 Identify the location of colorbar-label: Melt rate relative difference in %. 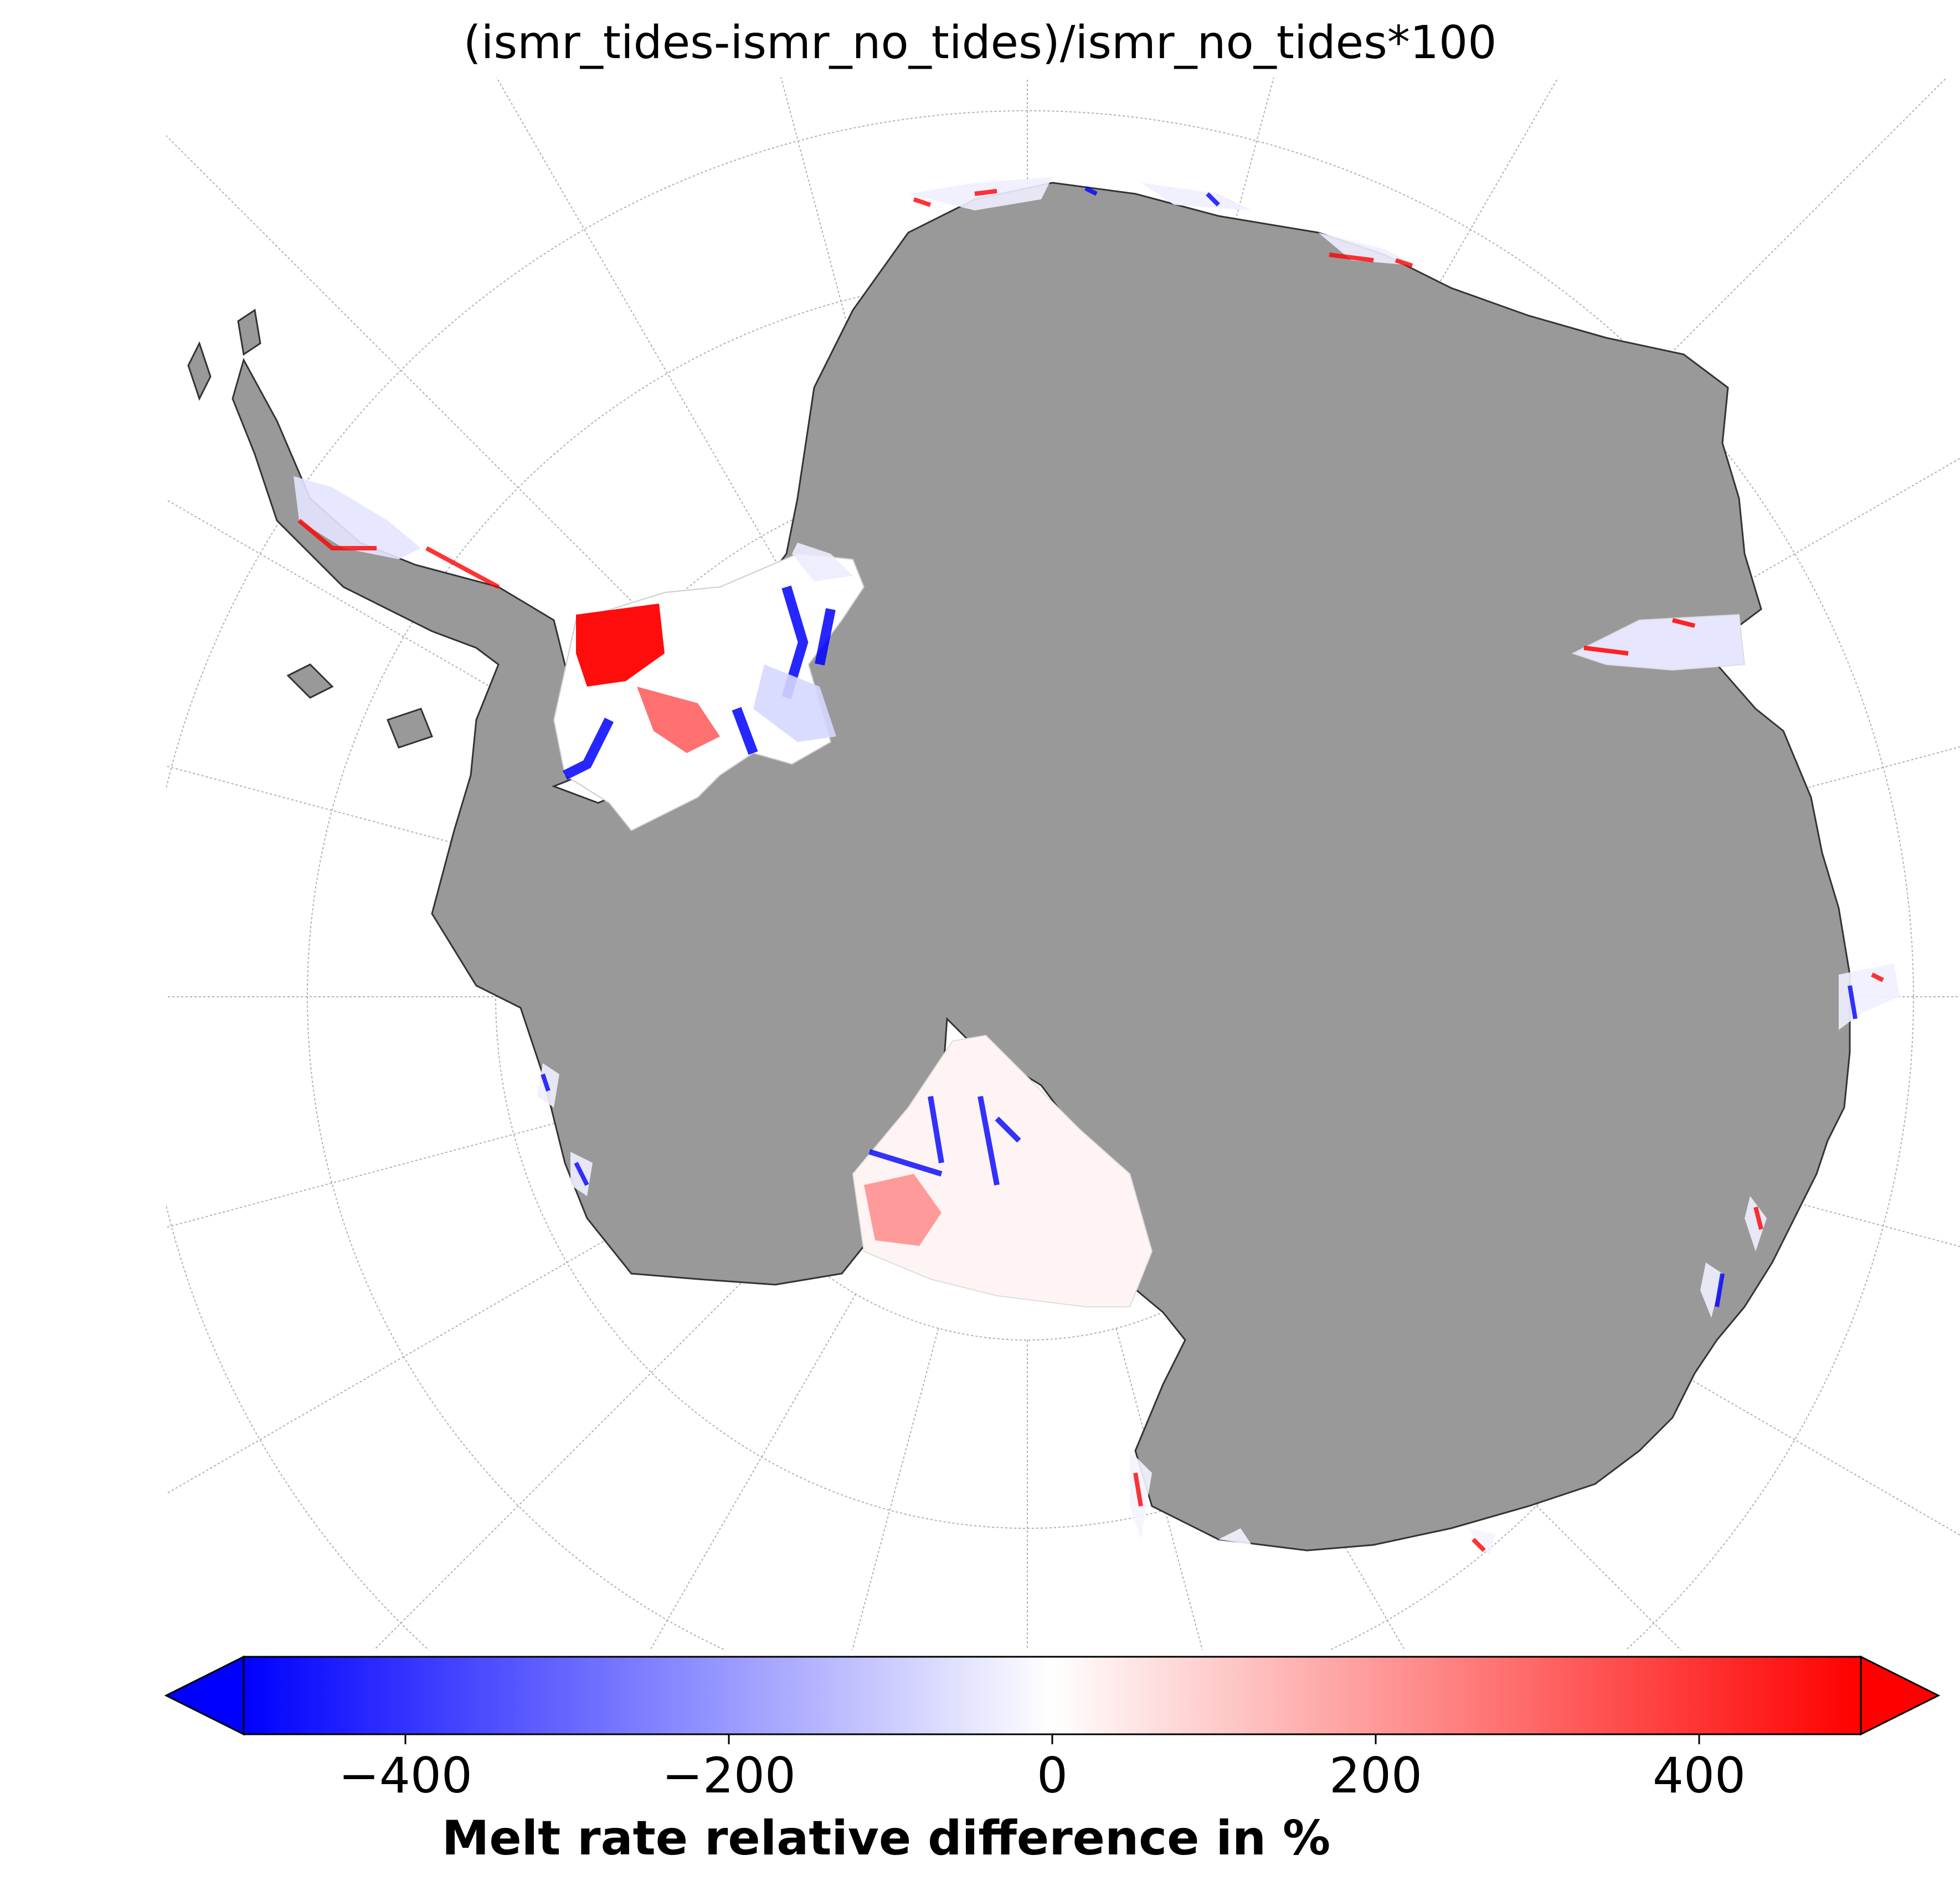
(980, 1839).